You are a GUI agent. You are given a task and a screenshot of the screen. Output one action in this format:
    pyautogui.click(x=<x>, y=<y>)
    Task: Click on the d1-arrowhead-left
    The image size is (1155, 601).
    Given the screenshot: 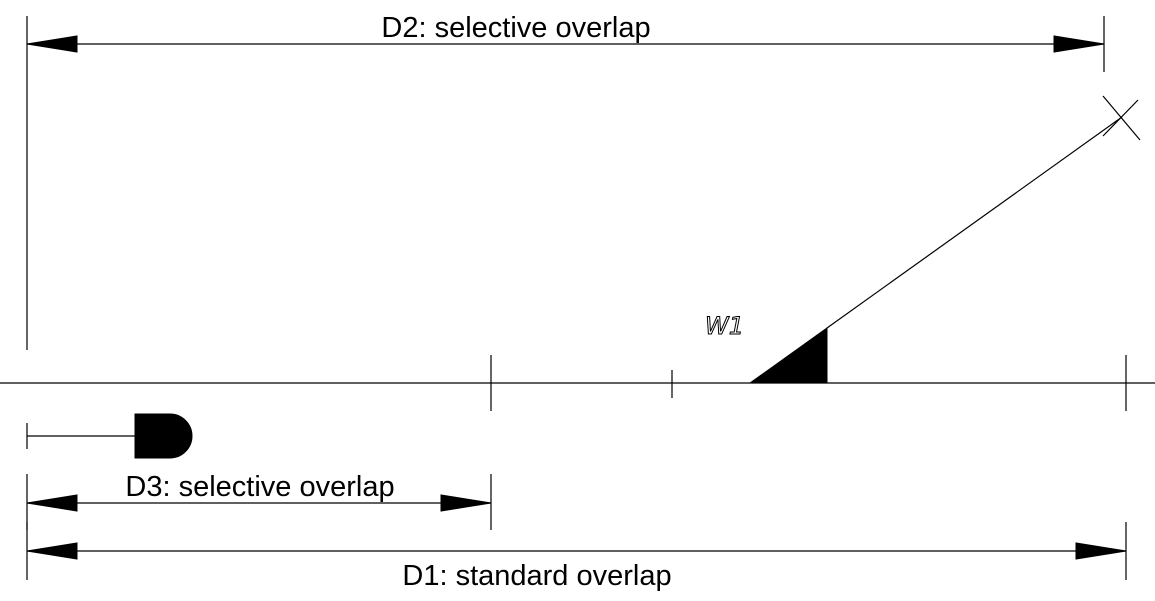 What is the action you would take?
    pyautogui.click(x=52, y=551)
    